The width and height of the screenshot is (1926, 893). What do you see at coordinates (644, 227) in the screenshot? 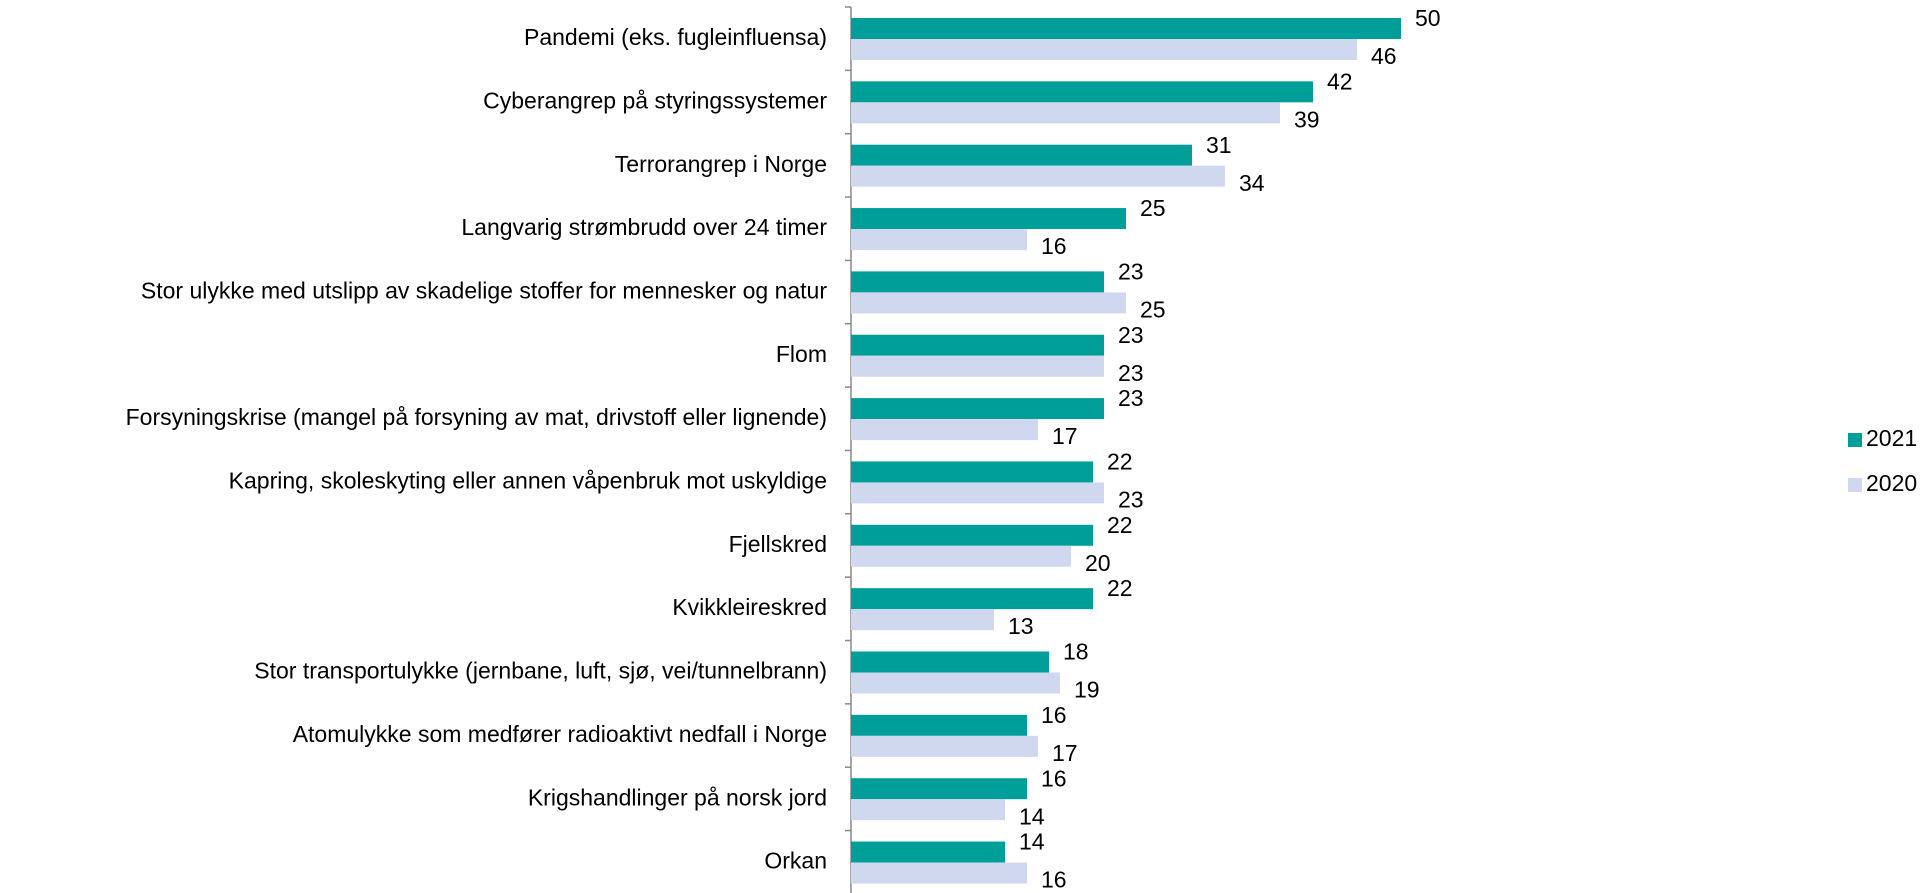
I see `category-label: Langvarig strømbrudd over 24 timer` at bounding box center [644, 227].